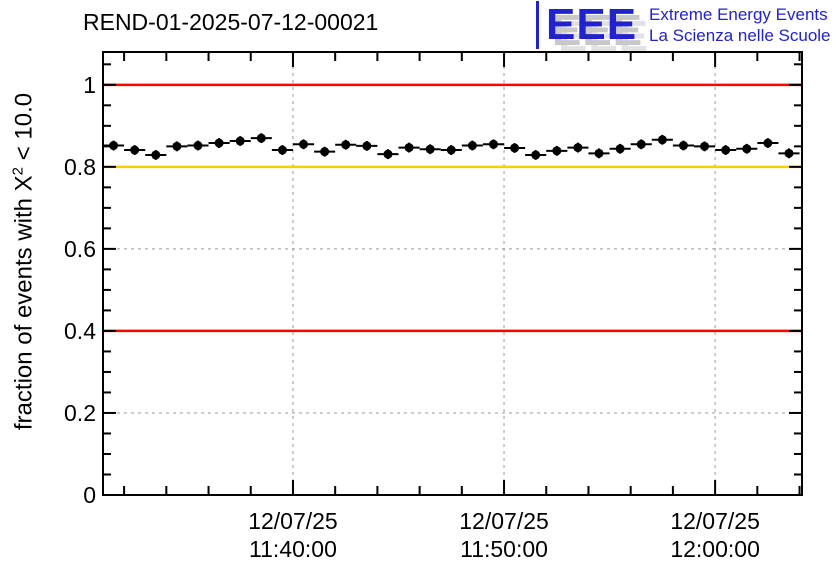 The image size is (836, 572). I want to click on eee-logo-line2: La Scienza nelle Scuole, so click(740, 35).